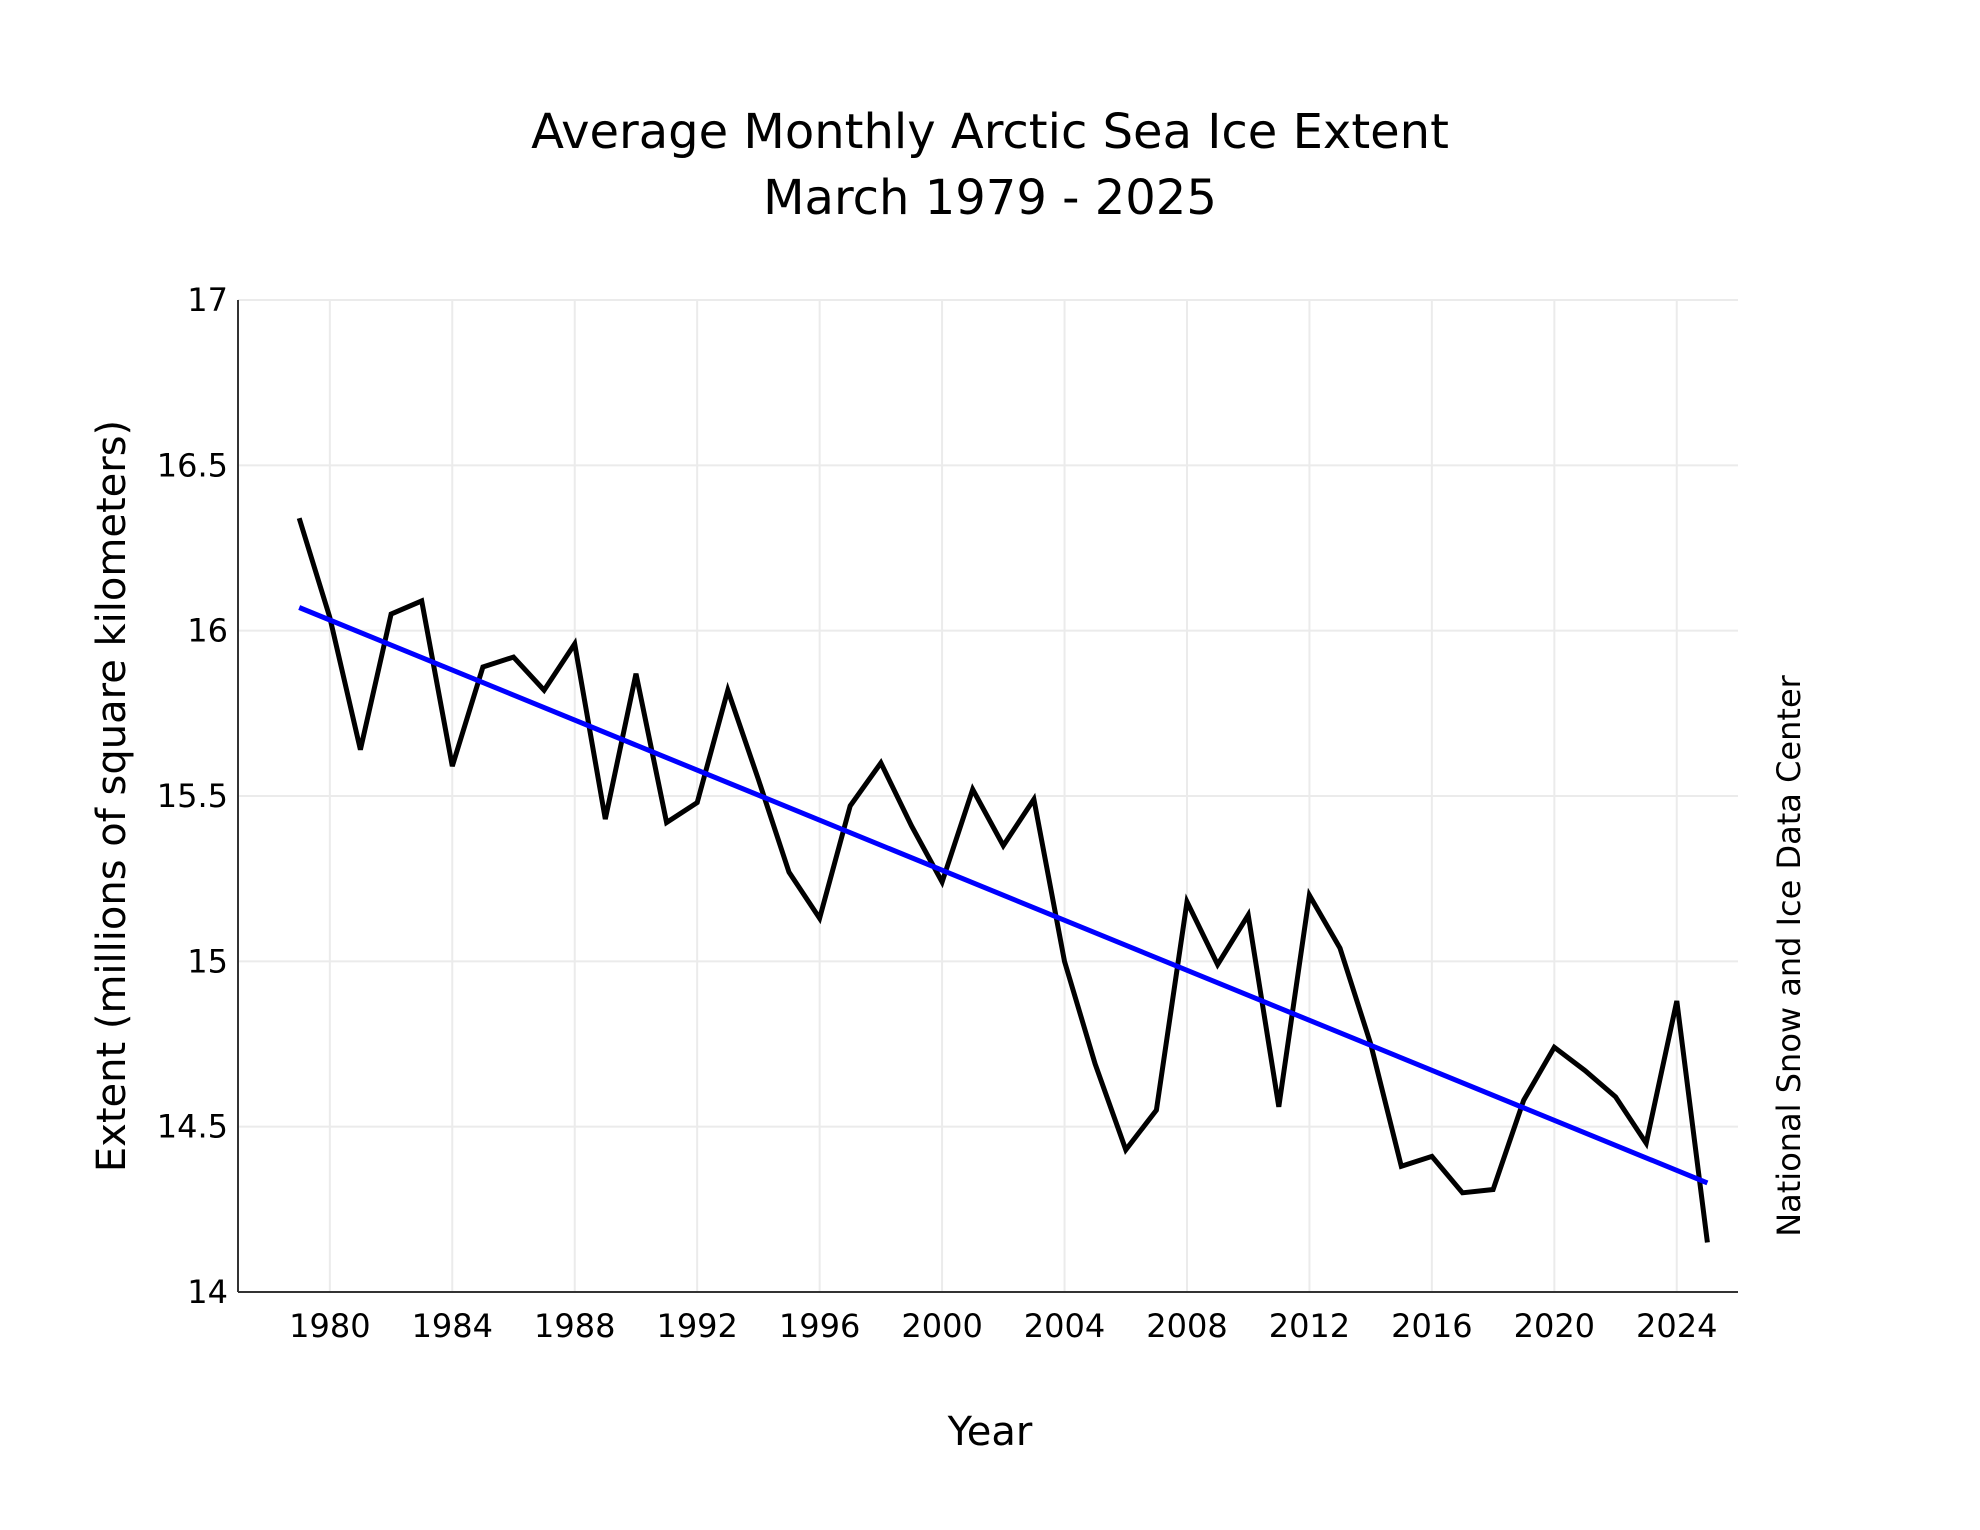 The image size is (1980, 1530). I want to click on x-tick-label: 2008, so click(1186, 1326).